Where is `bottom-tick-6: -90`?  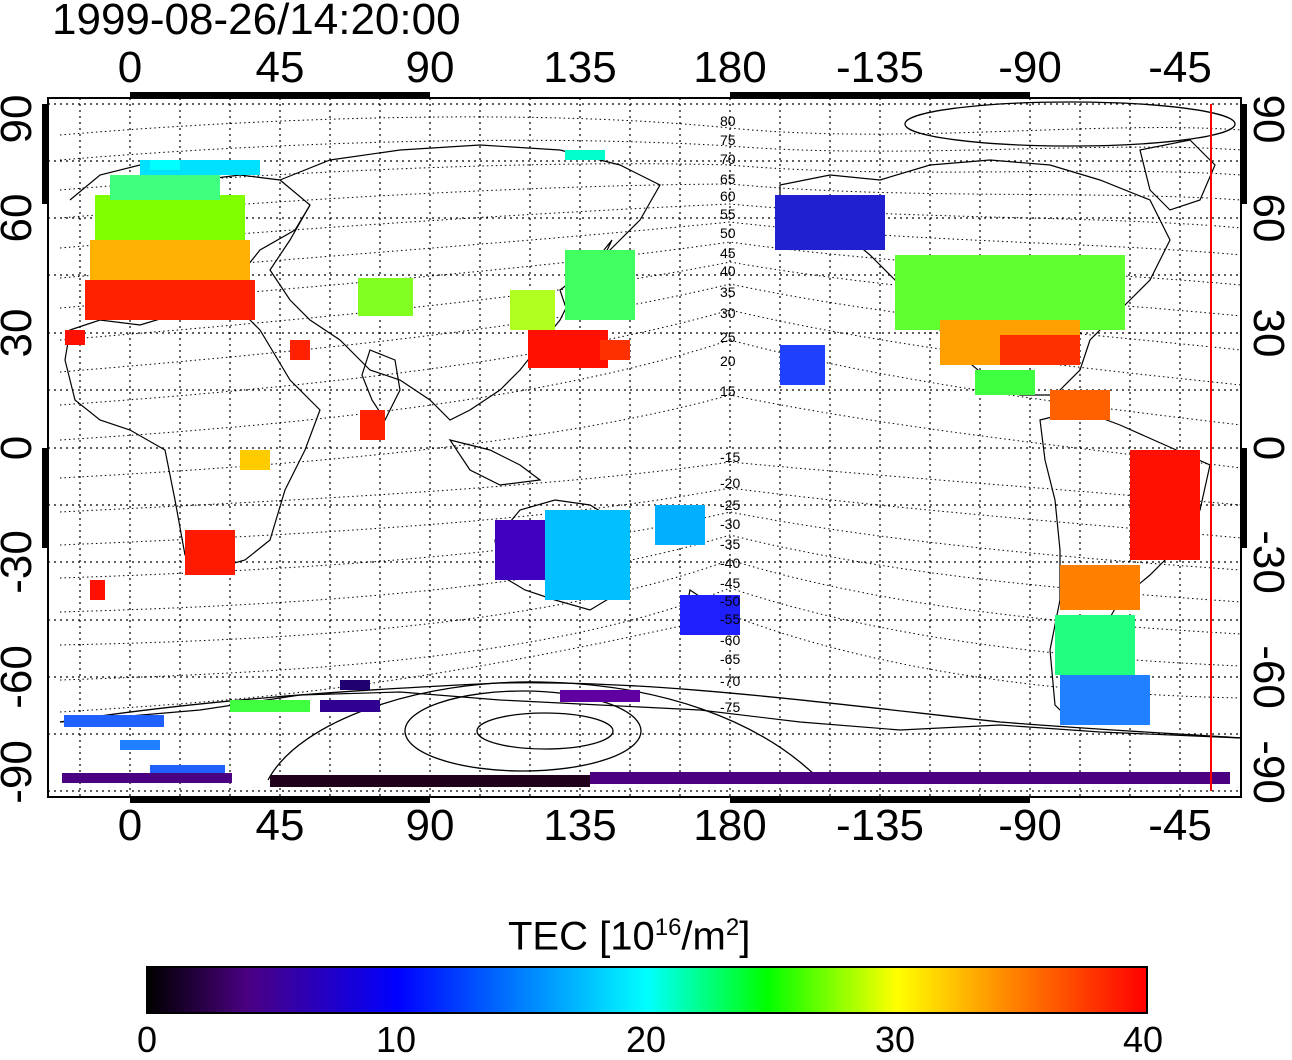
bottom-tick-6: -90 is located at coordinates (1030, 825).